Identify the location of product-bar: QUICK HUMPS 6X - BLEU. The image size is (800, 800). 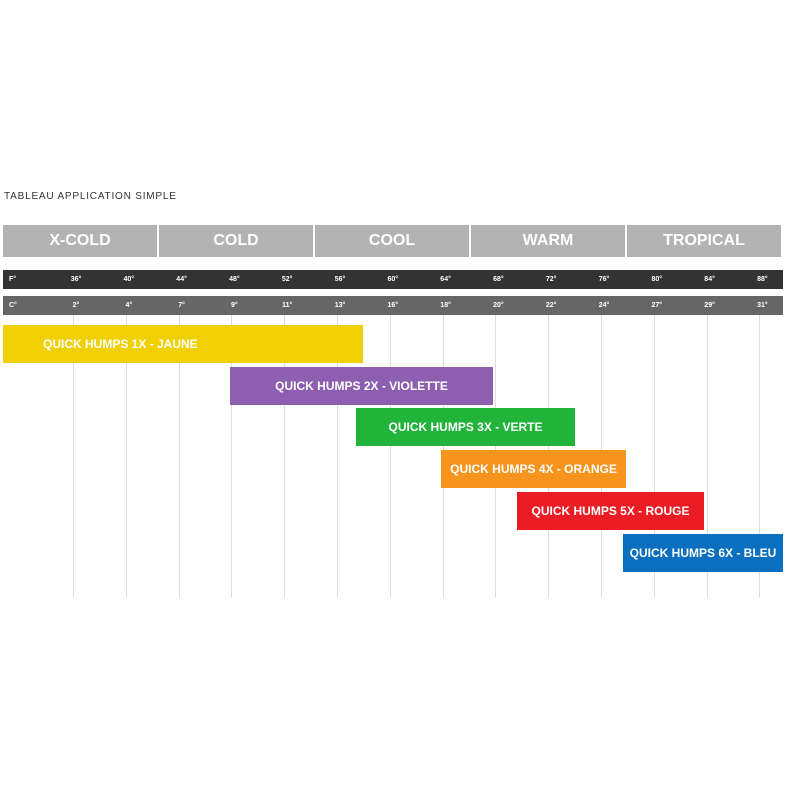
(703, 553).